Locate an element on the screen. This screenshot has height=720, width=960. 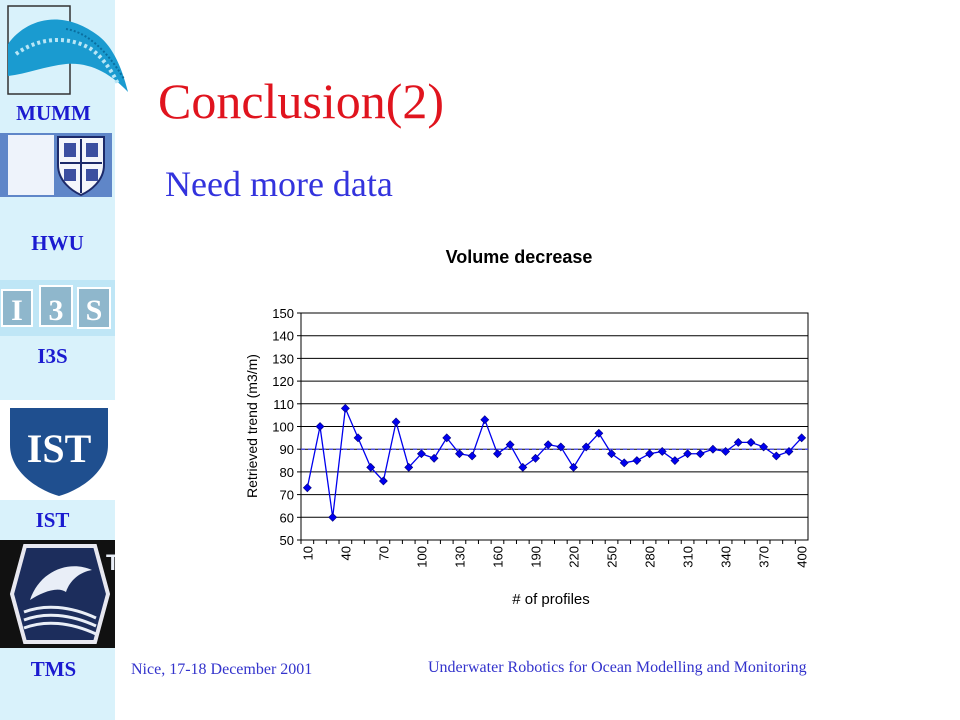
svg-text: IST is located at coordinates (59, 448).